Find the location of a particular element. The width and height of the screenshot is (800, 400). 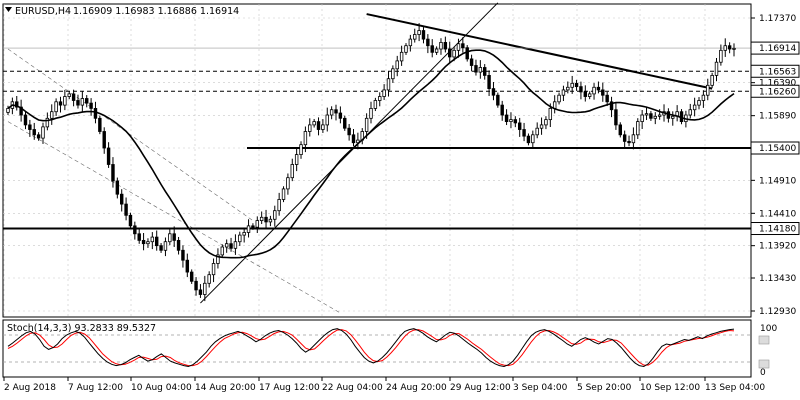

chart-ohlc-label: 1.16909 1.16983 1.16886 1.16914 is located at coordinates (156, 11).